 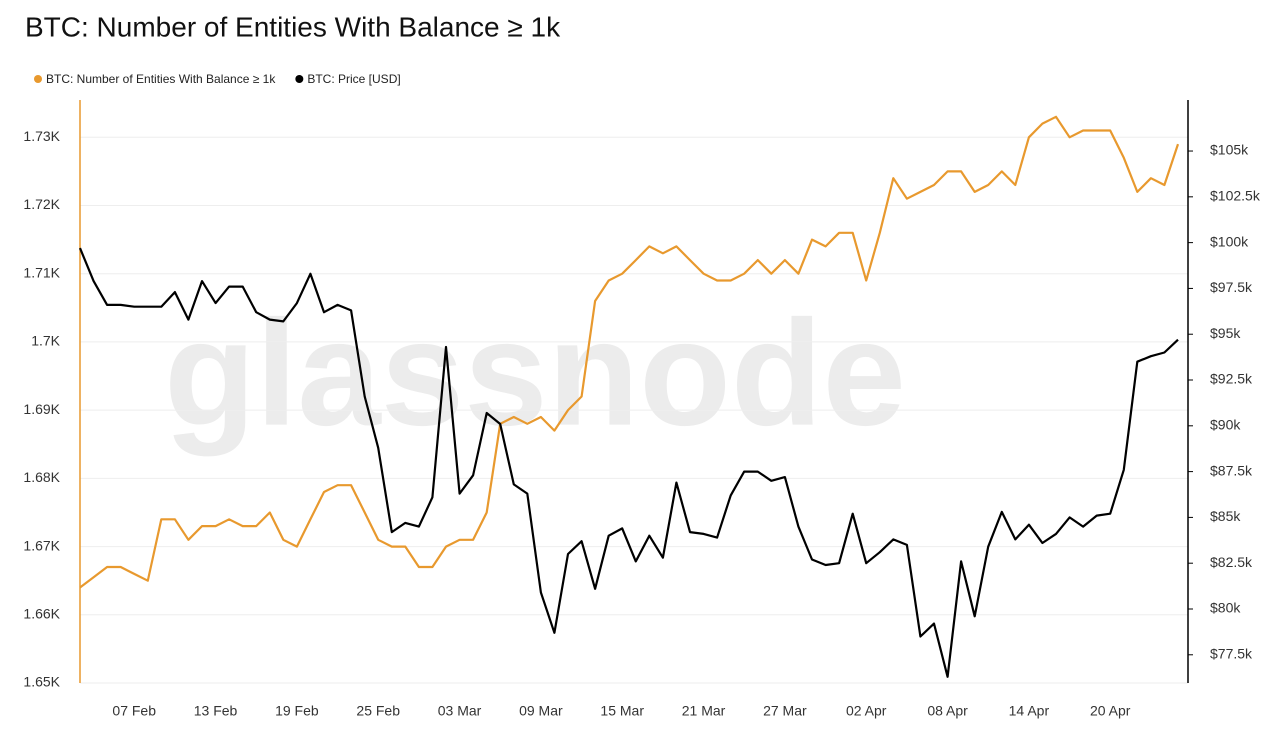 What do you see at coordinates (41, 204) in the screenshot?
I see `y-tick-label: 1.72K` at bounding box center [41, 204].